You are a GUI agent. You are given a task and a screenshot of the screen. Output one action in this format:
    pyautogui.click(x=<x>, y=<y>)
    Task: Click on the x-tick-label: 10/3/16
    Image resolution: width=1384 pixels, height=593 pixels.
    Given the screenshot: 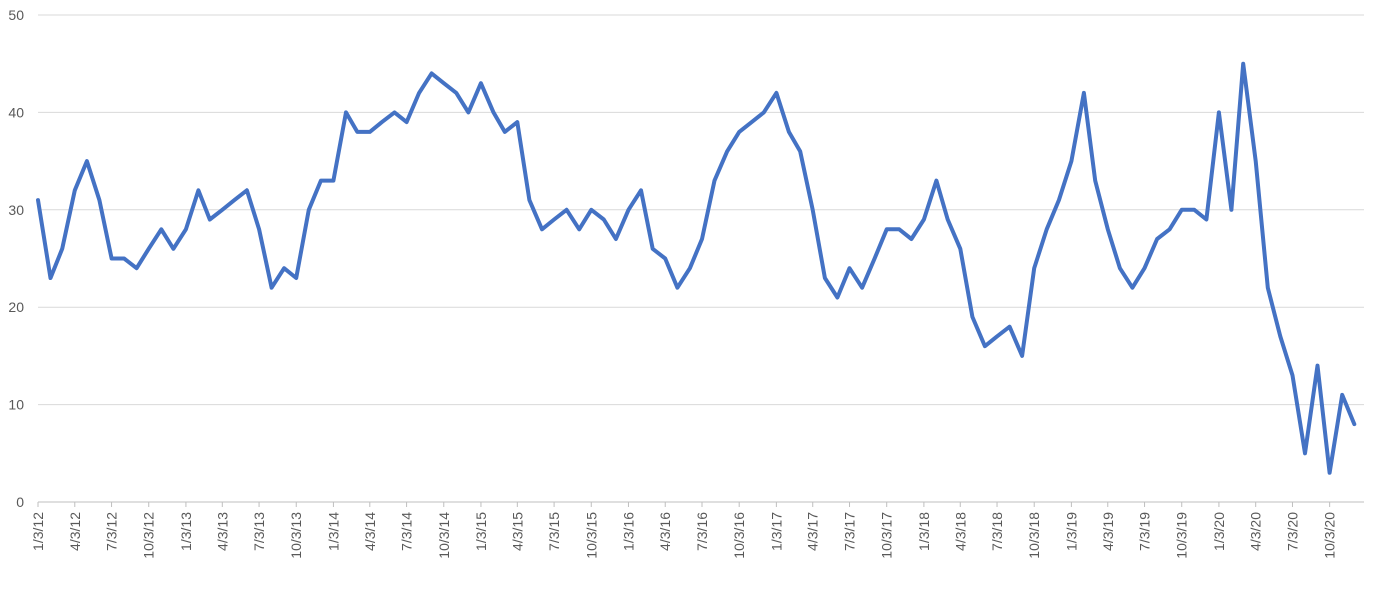 What is the action you would take?
    pyautogui.click(x=739, y=535)
    